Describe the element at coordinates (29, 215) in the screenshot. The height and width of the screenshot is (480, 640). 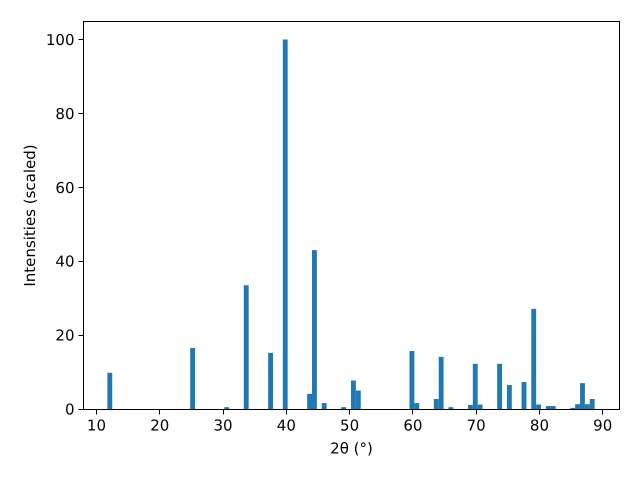
I see `y-axis-title: Intensities (scaled)` at that location.